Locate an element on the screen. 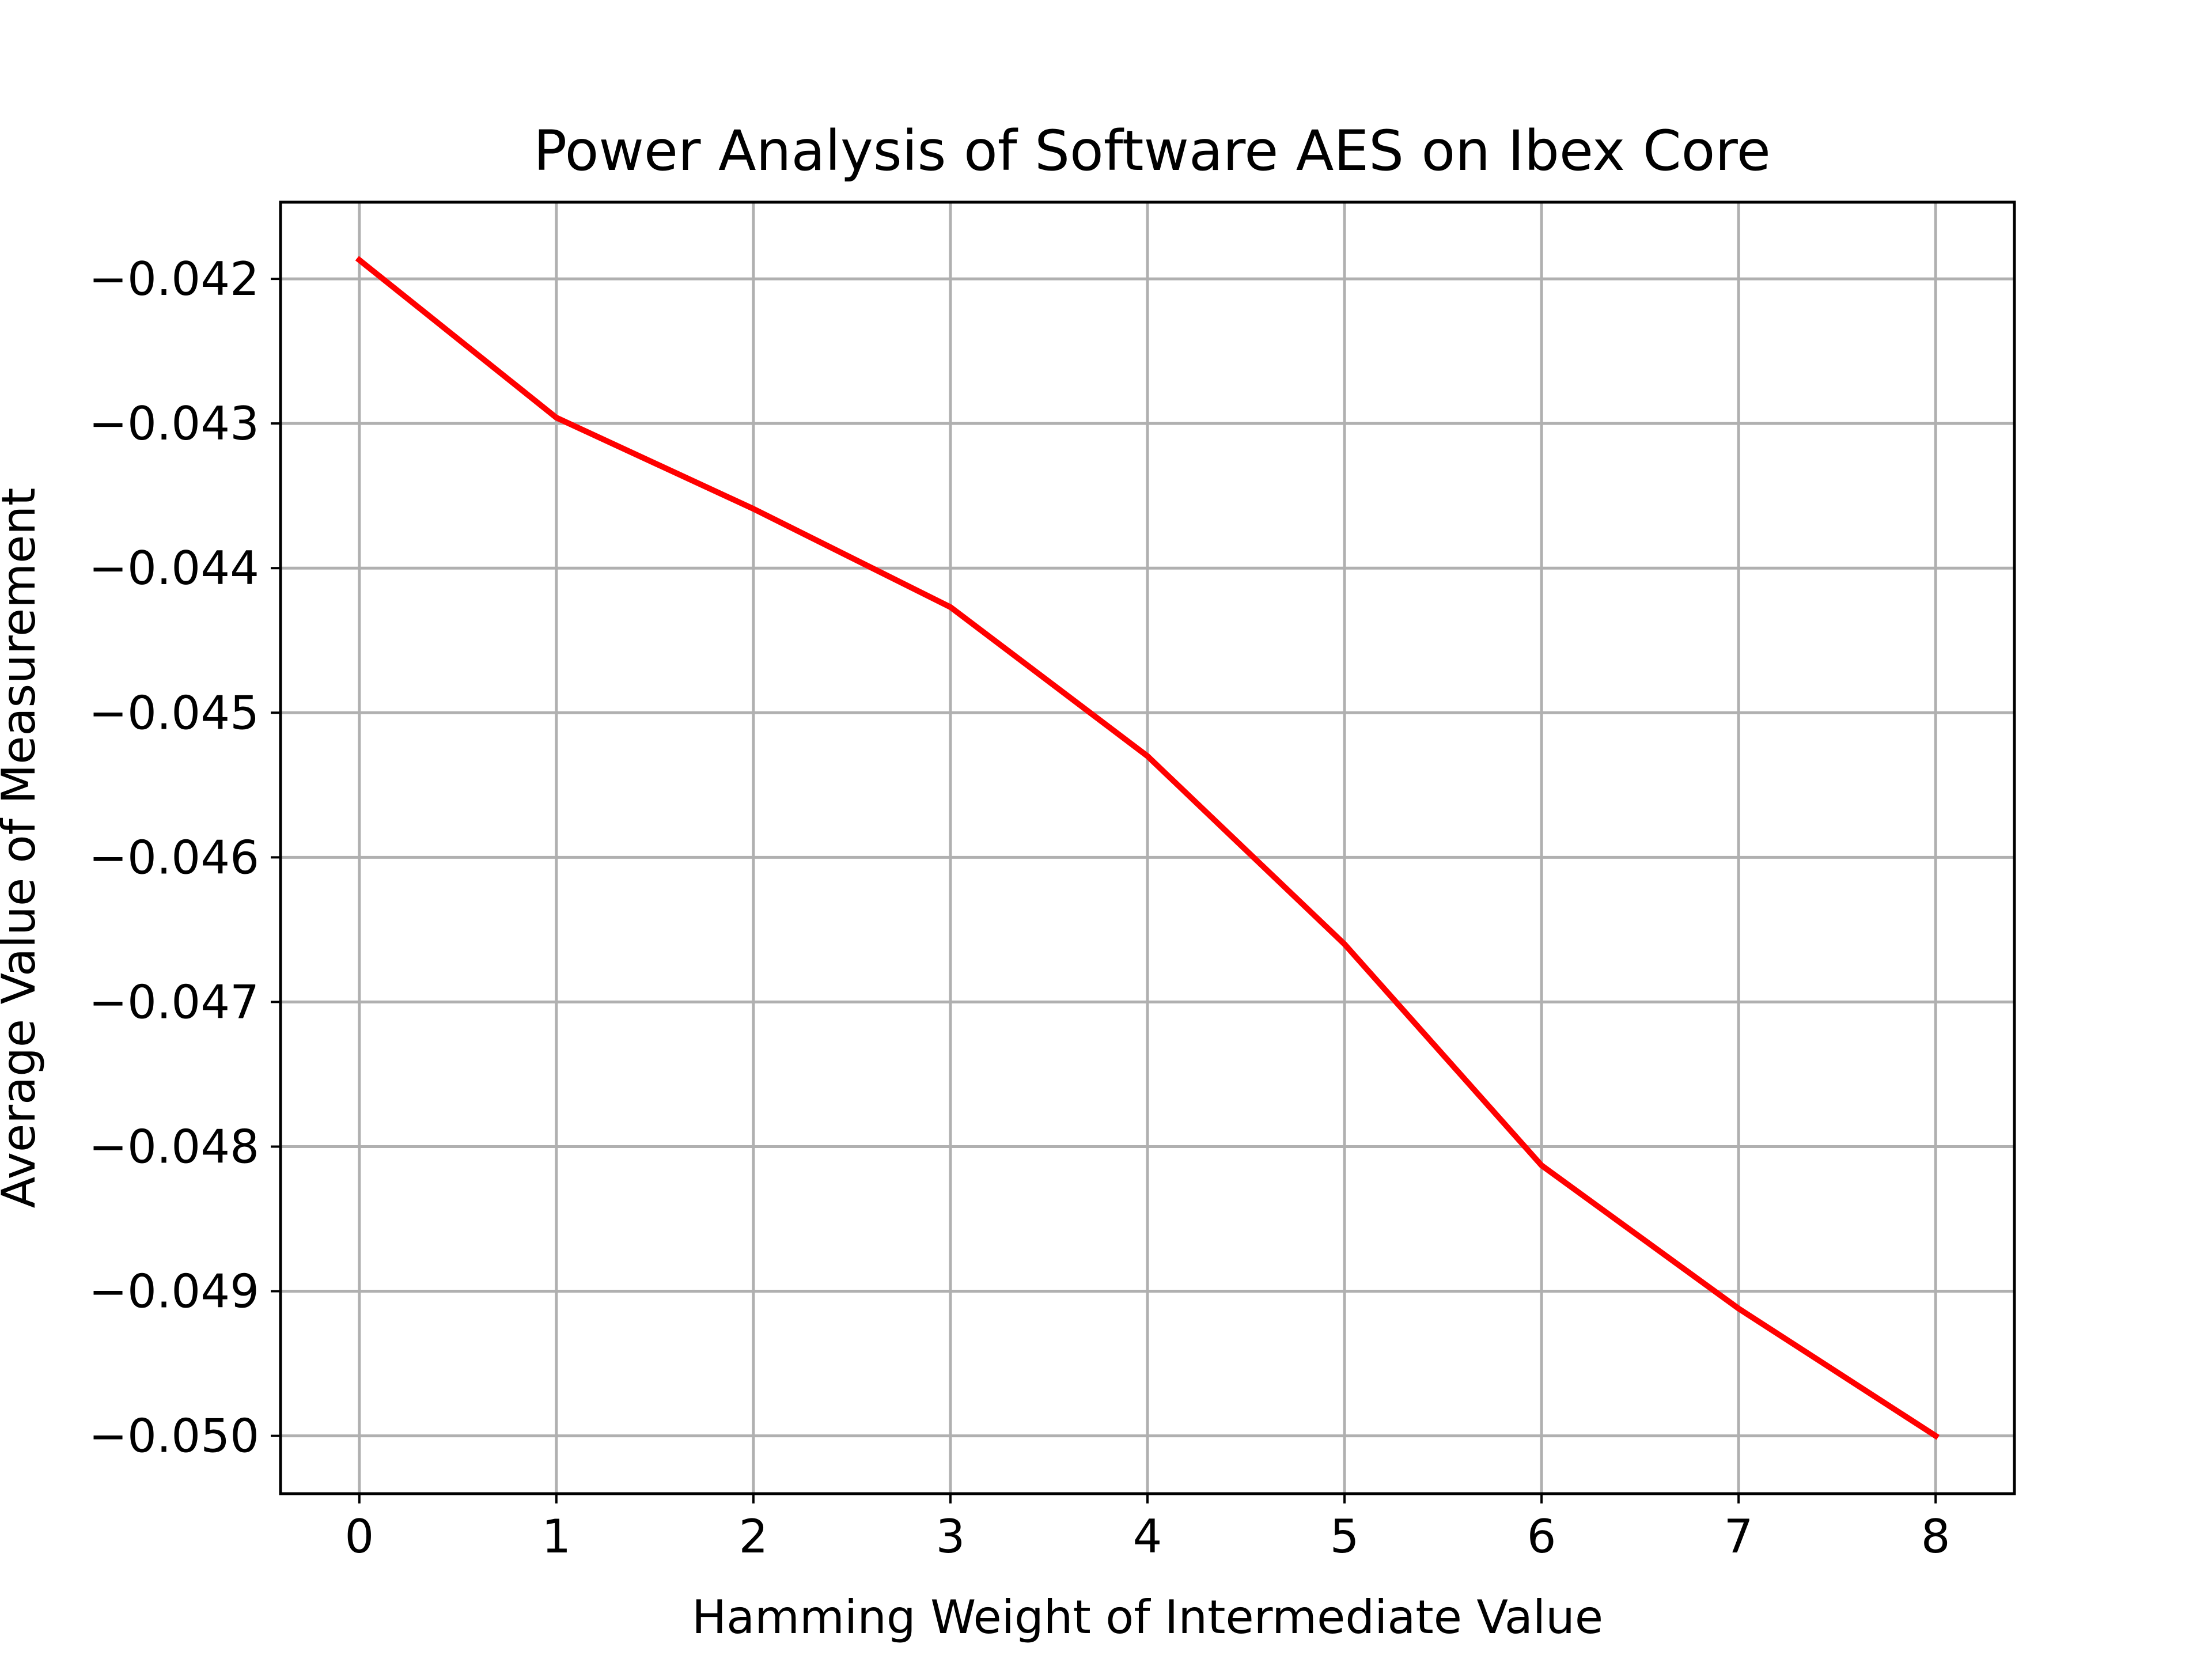 The height and width of the screenshot is (1659, 2212). x-axis-label: Hamming Weight of Intermediate Value is located at coordinates (1147, 1617).